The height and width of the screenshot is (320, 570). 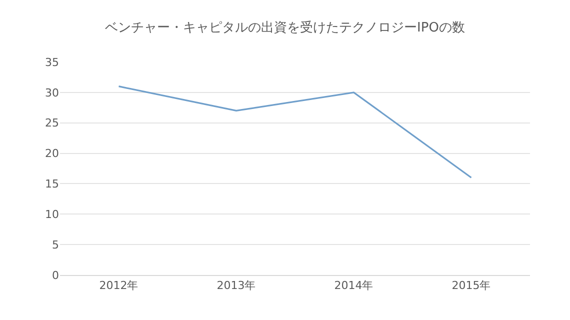 I want to click on chart-title: ベンチャー・キャピタルの出資を受けたテクノロジーIPOの数, so click(x=285, y=28).